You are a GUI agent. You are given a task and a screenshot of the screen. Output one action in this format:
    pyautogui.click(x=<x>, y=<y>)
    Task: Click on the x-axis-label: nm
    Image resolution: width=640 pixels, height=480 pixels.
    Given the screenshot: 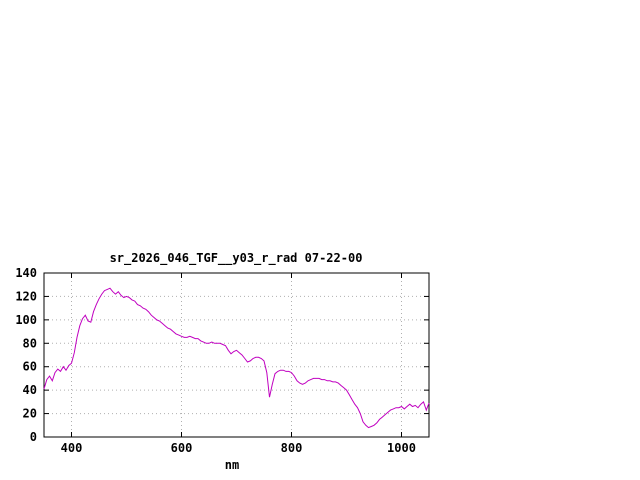 What is the action you would take?
    pyautogui.click(x=232, y=465)
    